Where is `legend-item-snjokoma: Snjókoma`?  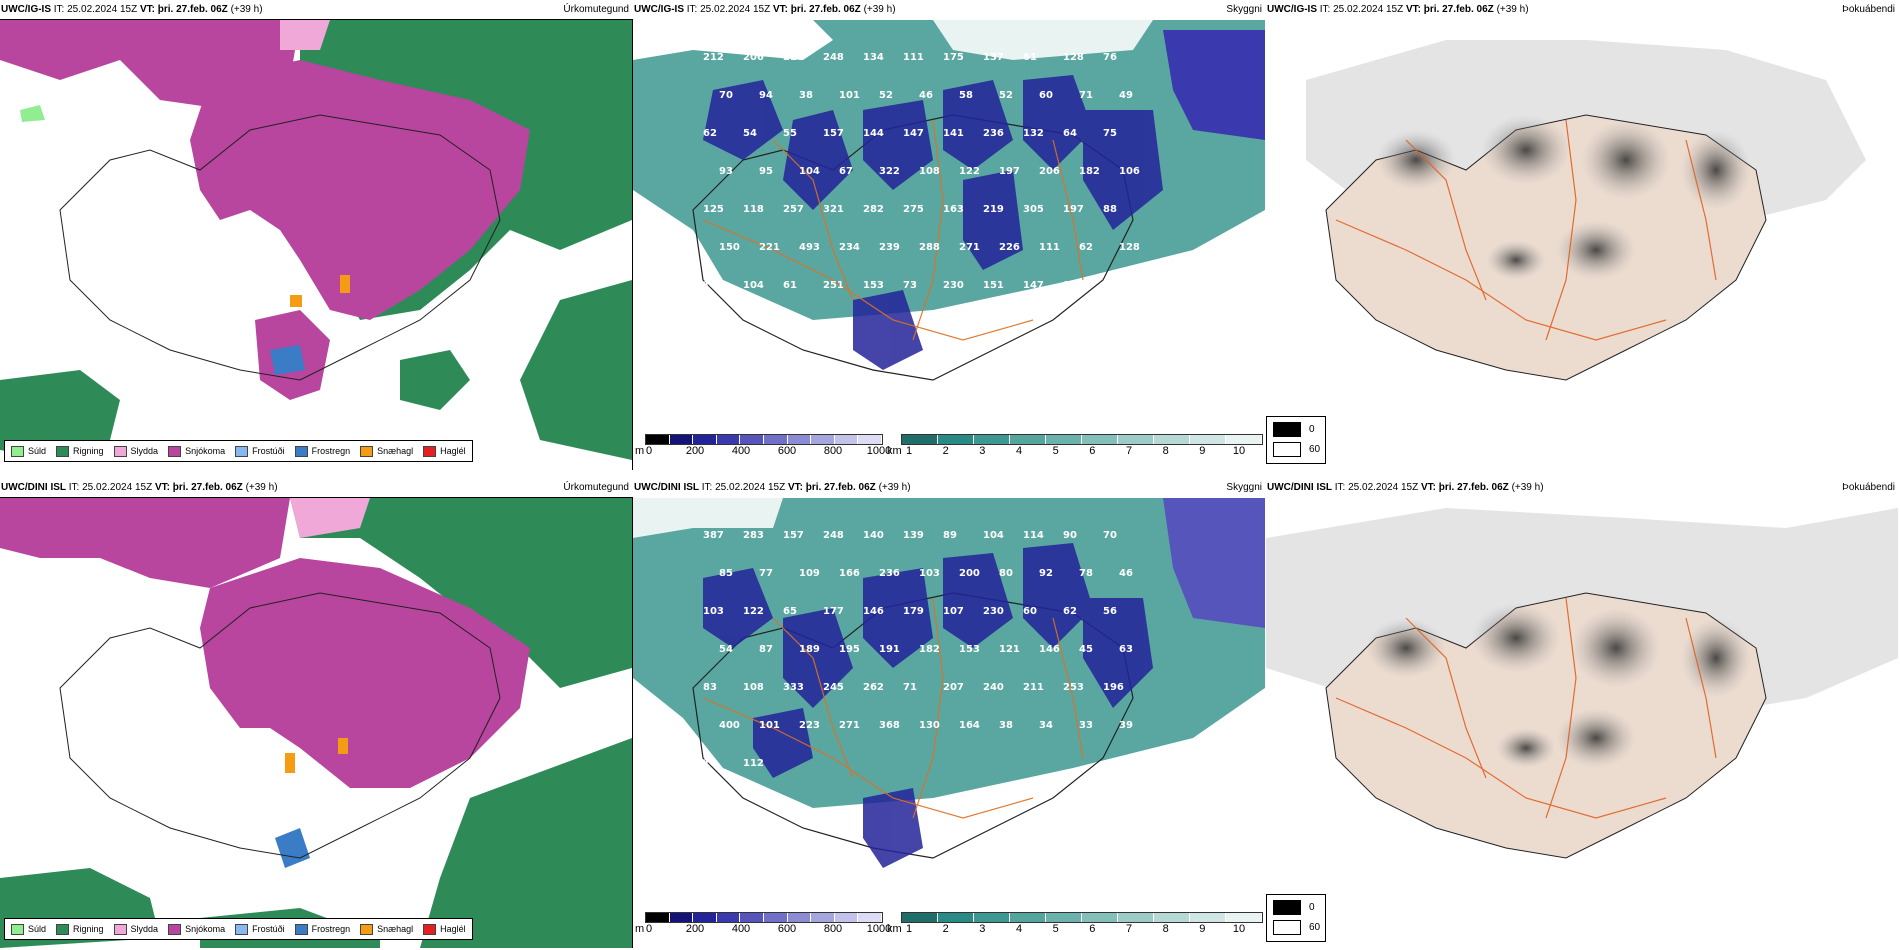 legend-item-snjokoma: Snjókoma is located at coordinates (197, 929).